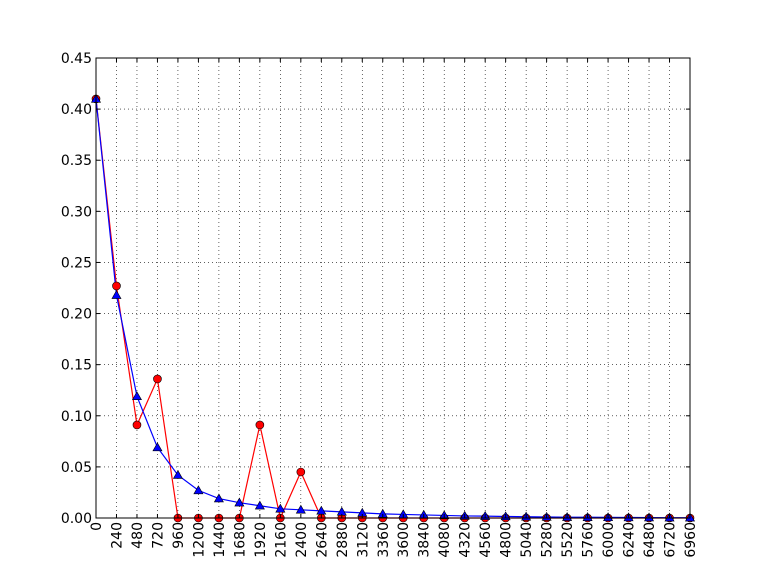 The width and height of the screenshot is (768, 580). What do you see at coordinates (76, 468) in the screenshot?
I see `y-tick-label: 0.05` at bounding box center [76, 468].